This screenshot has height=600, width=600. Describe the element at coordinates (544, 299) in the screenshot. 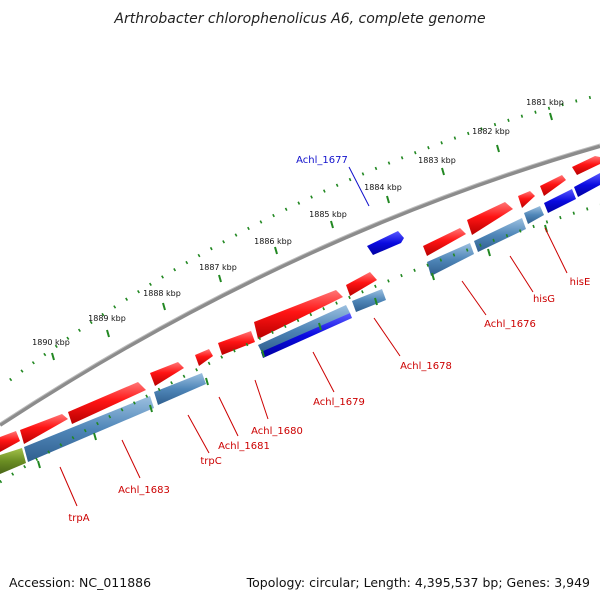

I see `gene-label-hisg: hisG` at that location.